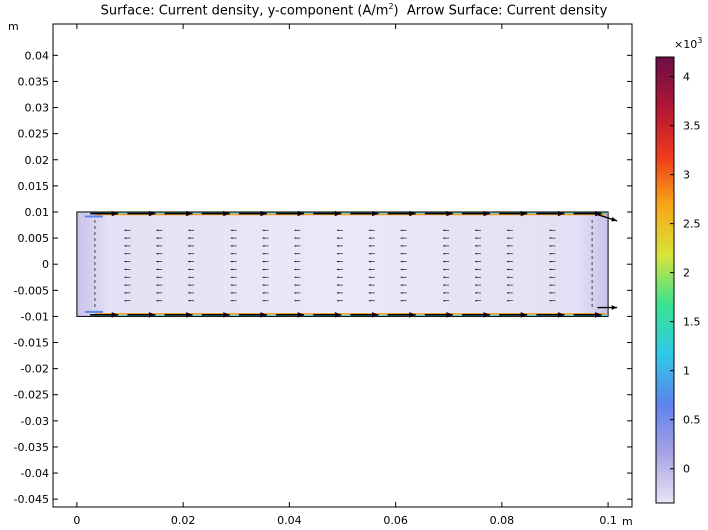  What do you see at coordinates (678, 280) in the screenshot?
I see `colorbar: 0 0.5 1 1.5 2 2.5 3 3.5 4` at bounding box center [678, 280].